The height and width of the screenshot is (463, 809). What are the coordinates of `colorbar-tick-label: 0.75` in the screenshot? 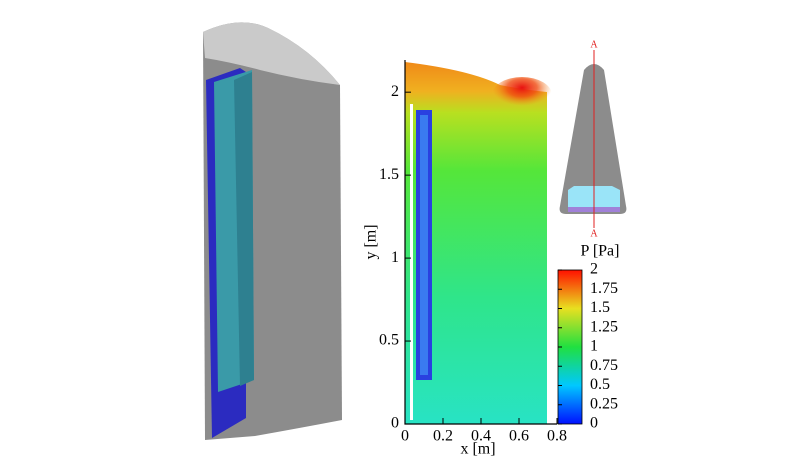 It's located at (604, 365).